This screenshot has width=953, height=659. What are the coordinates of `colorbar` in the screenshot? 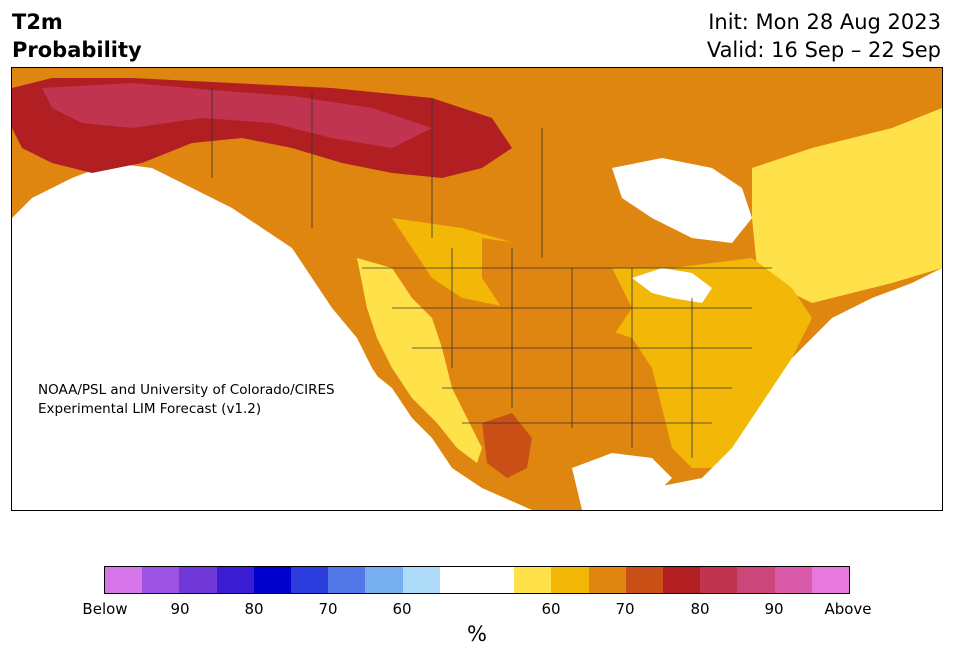 It's located at (477, 580).